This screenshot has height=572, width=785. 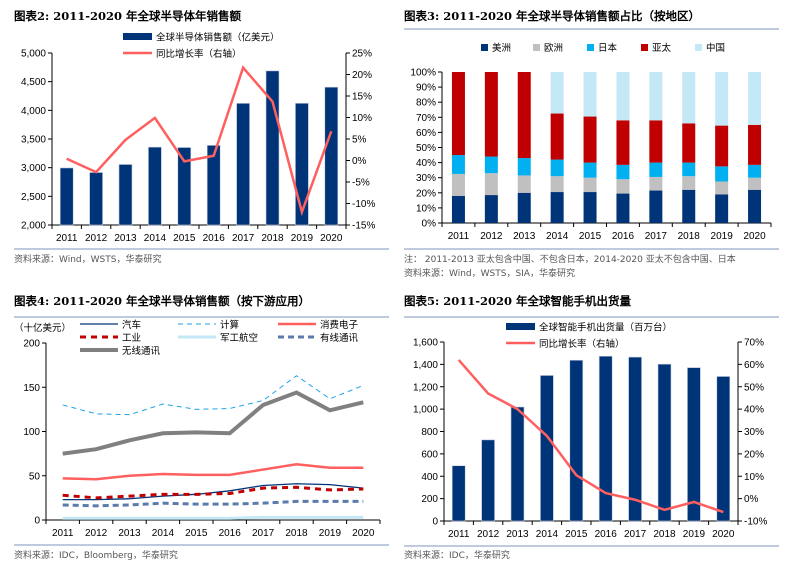 I want to click on chart-title: 图表4: 2011-2020 年全球半导体销售额（按下游应用）, so click(x=162, y=301).